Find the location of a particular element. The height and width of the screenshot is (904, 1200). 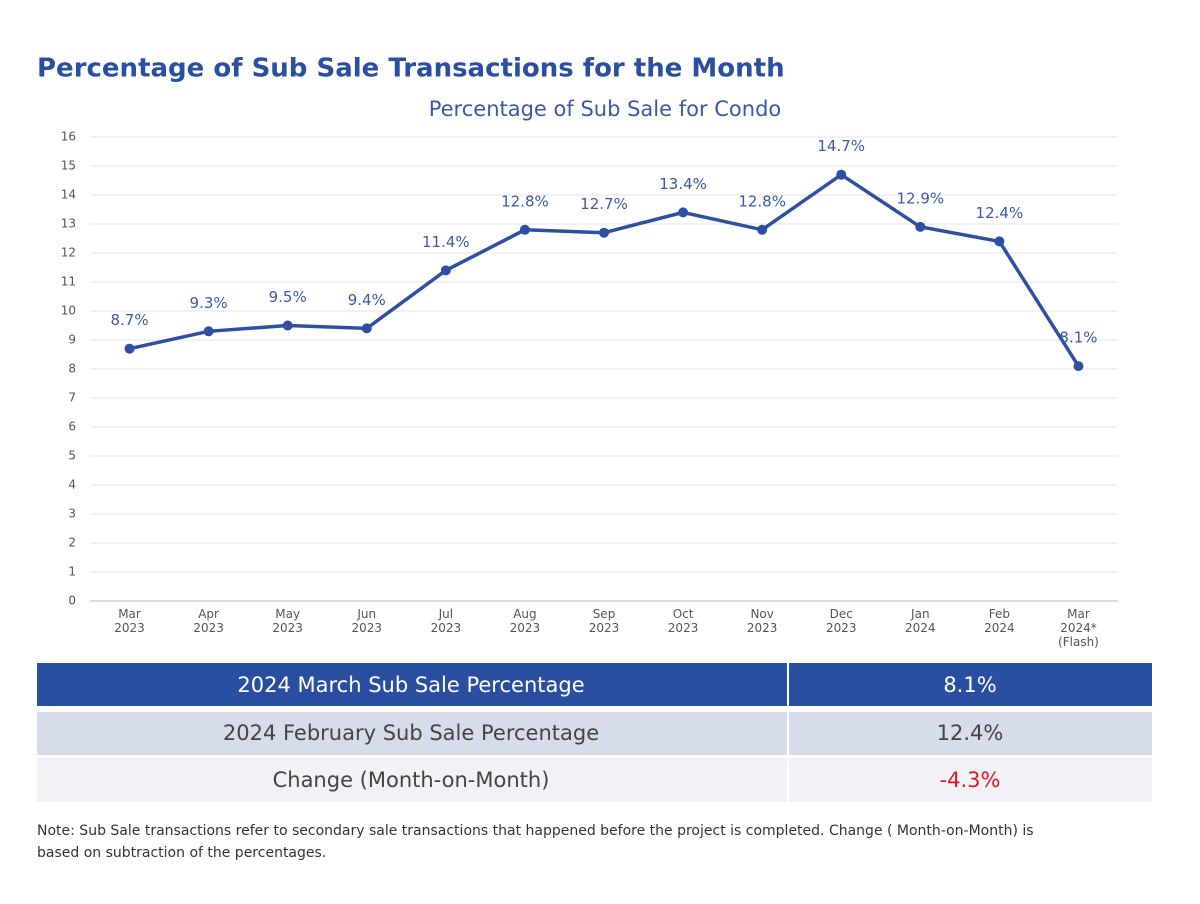

table-cell: 8.1% is located at coordinates (969, 685).